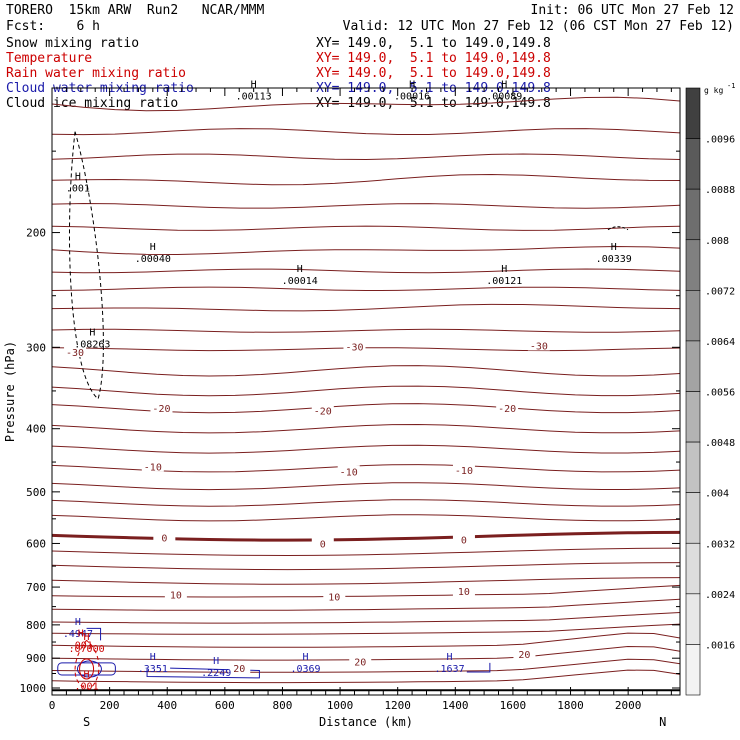 The image size is (740, 740). What do you see at coordinates (717, 241) in the screenshot?
I see `colorbar-label: .008` at bounding box center [717, 241].